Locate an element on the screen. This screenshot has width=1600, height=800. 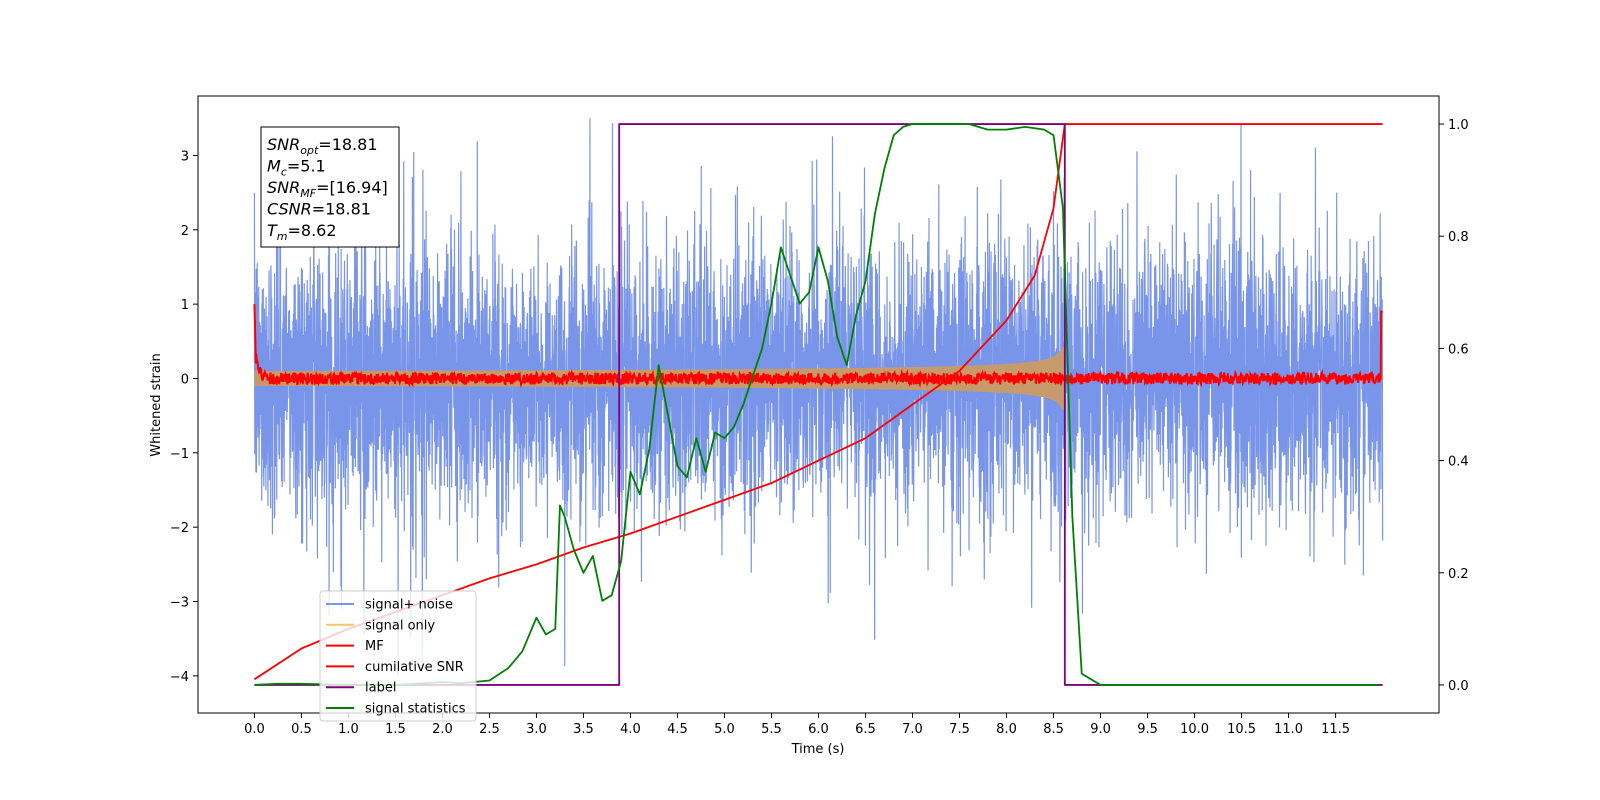
annotation-line: SNRMF=[16.94] is located at coordinates (327, 189).